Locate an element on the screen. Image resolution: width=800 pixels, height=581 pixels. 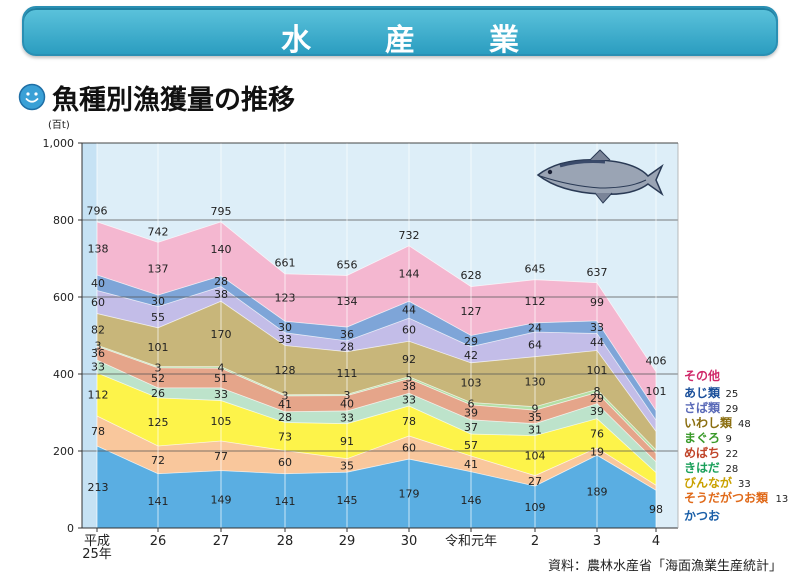
total-label-3: 661 is located at coordinates (285, 263).